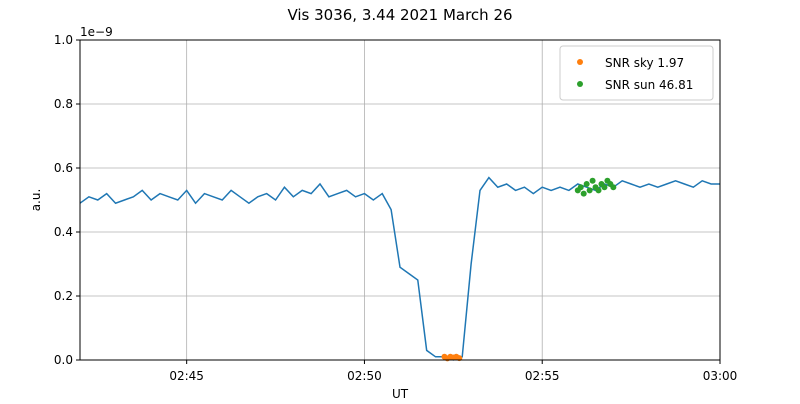 This screenshot has height=404, width=800. I want to click on chart-title: Vis 3036, 3.44 2021 March 26, so click(399, 15).